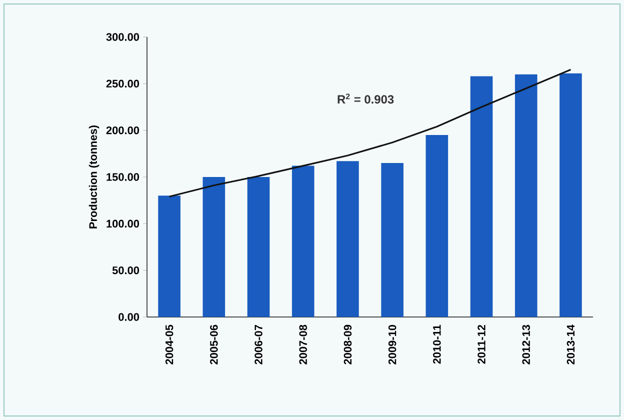 Image resolution: width=624 pixels, height=420 pixels. What do you see at coordinates (366, 99) in the screenshot?
I see `annotation: R$^{2}$ = 0.903` at bounding box center [366, 99].